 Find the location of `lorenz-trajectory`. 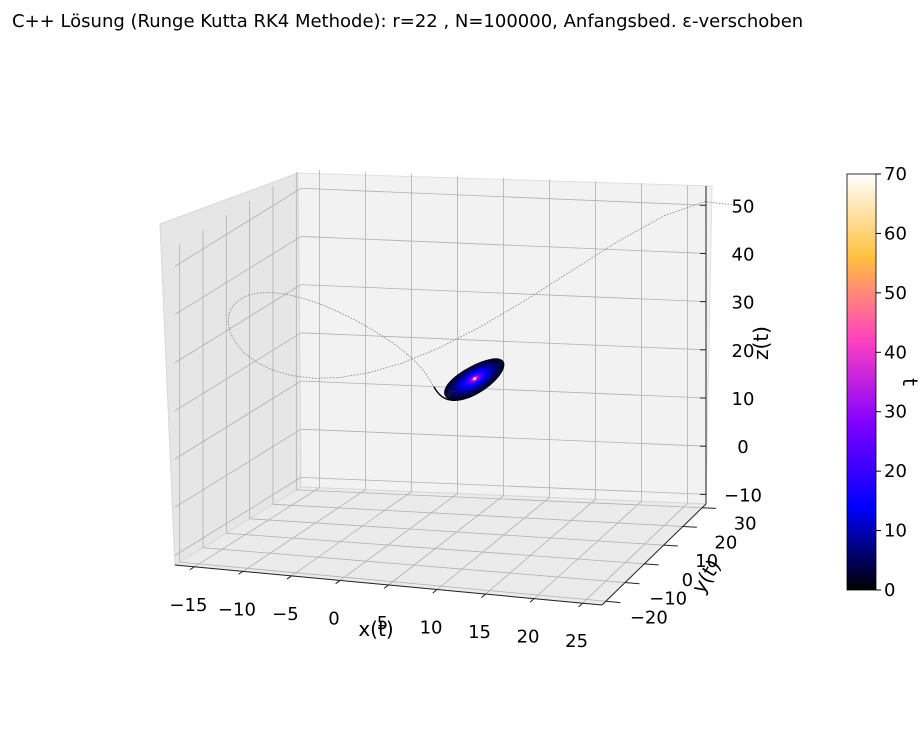

lorenz-trajectory is located at coordinates (481, 301).